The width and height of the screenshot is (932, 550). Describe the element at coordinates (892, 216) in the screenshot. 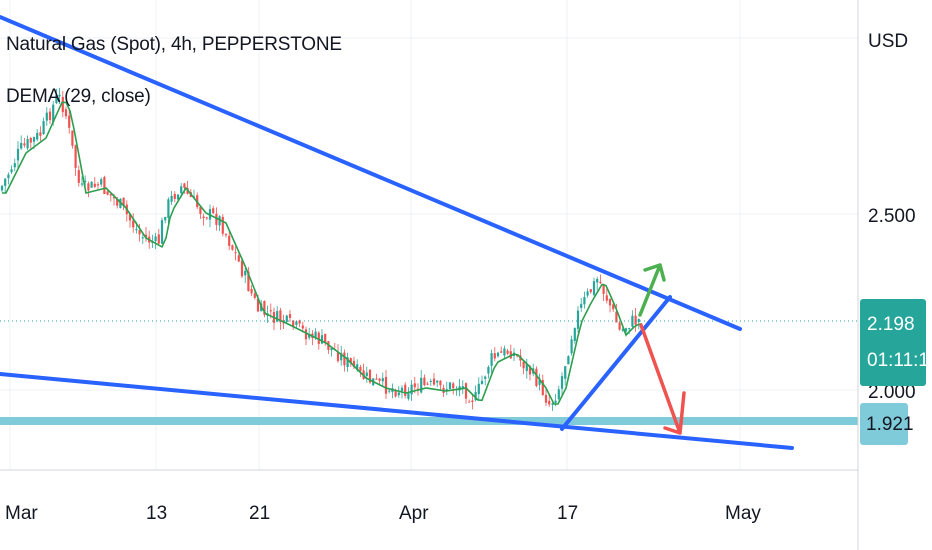

I see `y-tick-label: 2.500` at that location.